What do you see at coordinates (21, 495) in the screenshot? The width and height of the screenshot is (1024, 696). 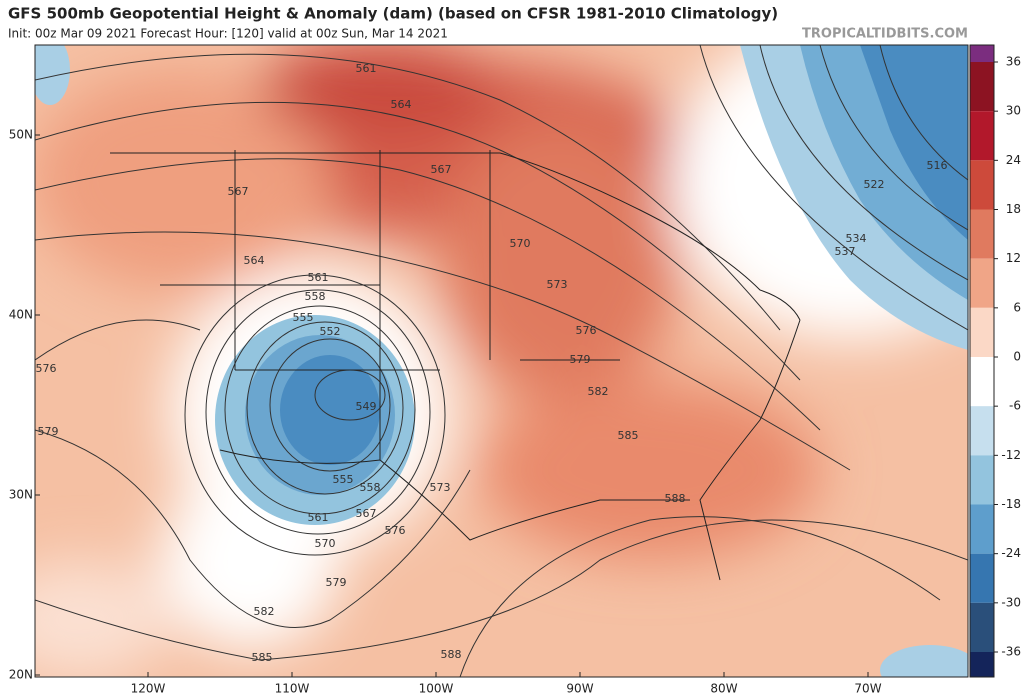 I see `lat-label: 30N` at bounding box center [21, 495].